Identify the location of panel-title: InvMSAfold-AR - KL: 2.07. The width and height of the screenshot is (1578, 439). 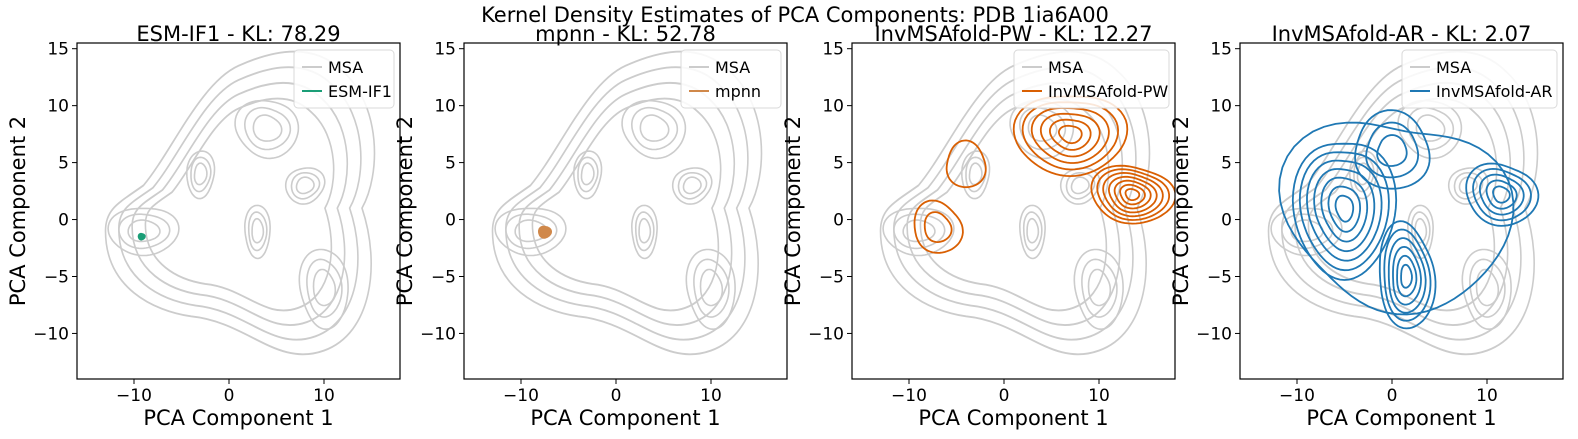
(1402, 34).